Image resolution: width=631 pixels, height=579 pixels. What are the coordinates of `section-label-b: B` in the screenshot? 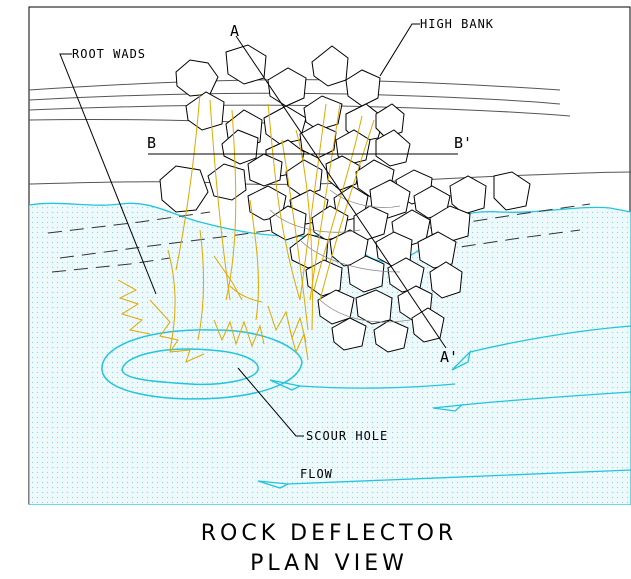 It's located at (151, 143).